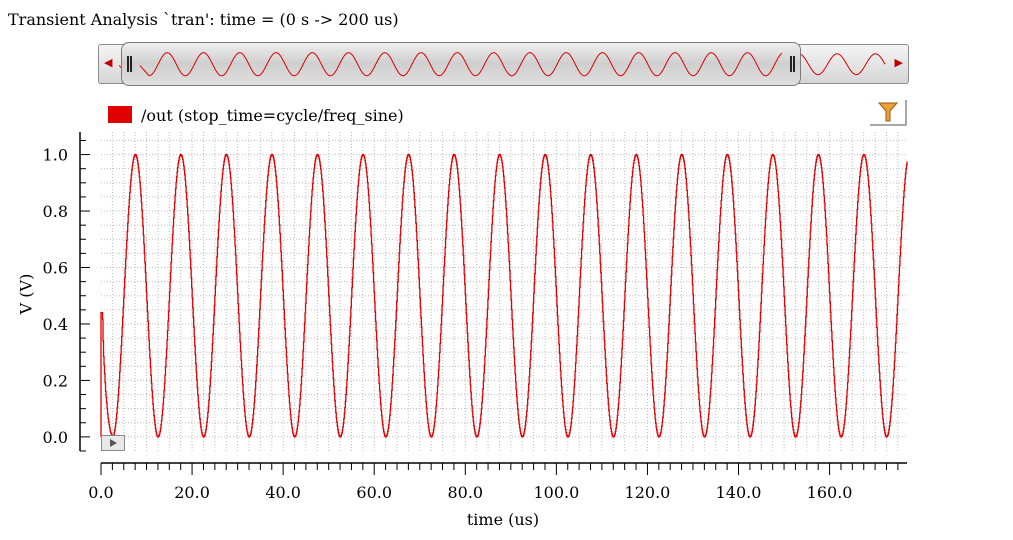 The width and height of the screenshot is (1013, 540). I want to click on x-axis-label: time (us), so click(503, 519).